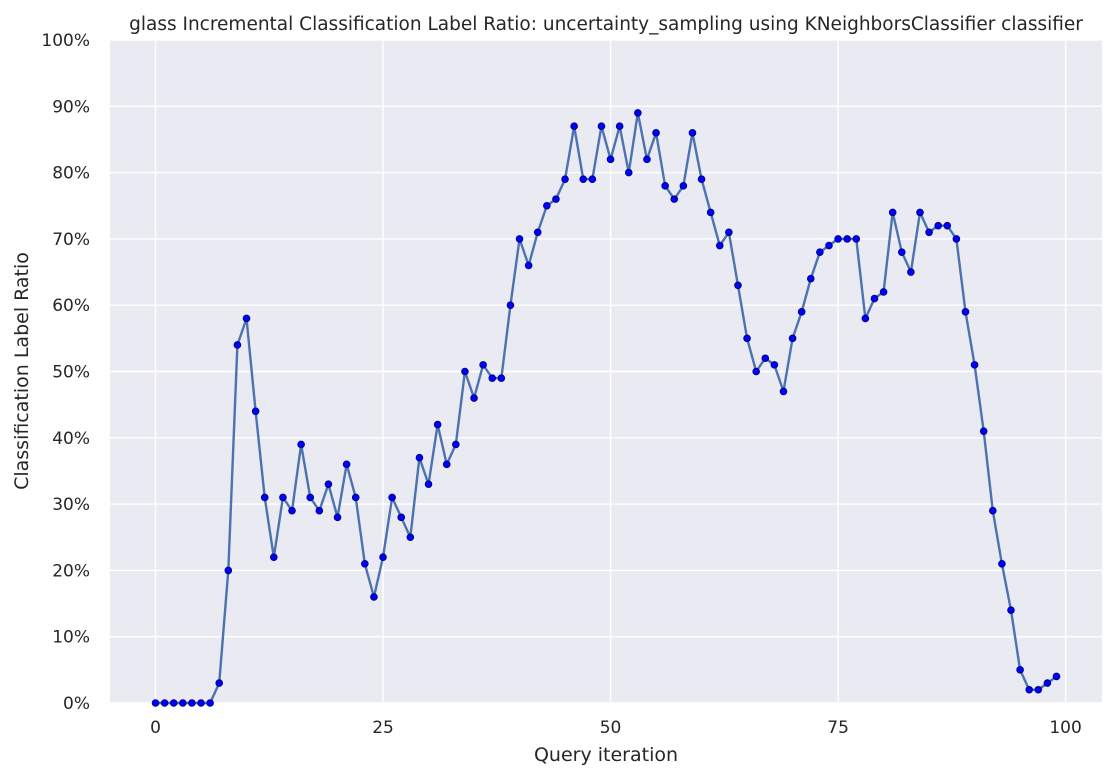  What do you see at coordinates (155, 728) in the screenshot?
I see `x-tick-label: 0` at bounding box center [155, 728].